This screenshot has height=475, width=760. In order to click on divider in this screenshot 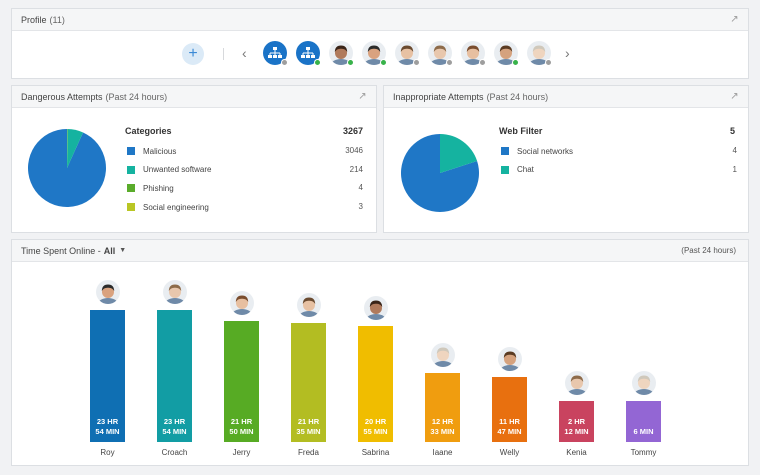, I will do `click(223, 54)`.